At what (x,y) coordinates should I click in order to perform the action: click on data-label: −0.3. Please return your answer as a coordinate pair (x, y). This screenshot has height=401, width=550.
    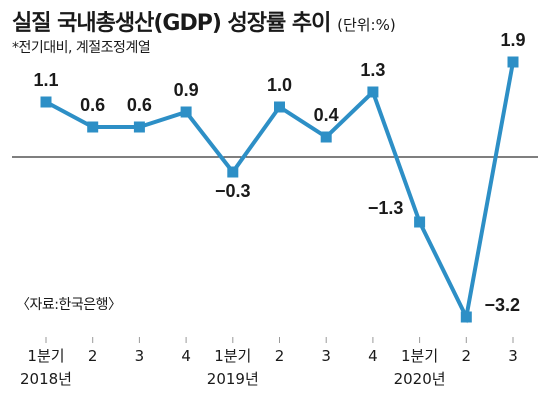
    Looking at the image, I should click on (233, 191).